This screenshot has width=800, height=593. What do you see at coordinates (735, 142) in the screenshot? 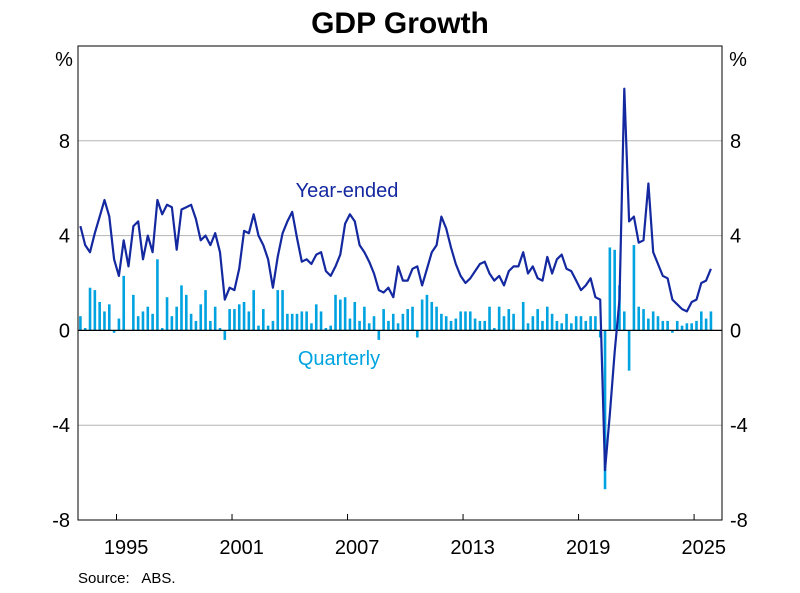
I see `y-tick-label-right: 8` at bounding box center [735, 142].